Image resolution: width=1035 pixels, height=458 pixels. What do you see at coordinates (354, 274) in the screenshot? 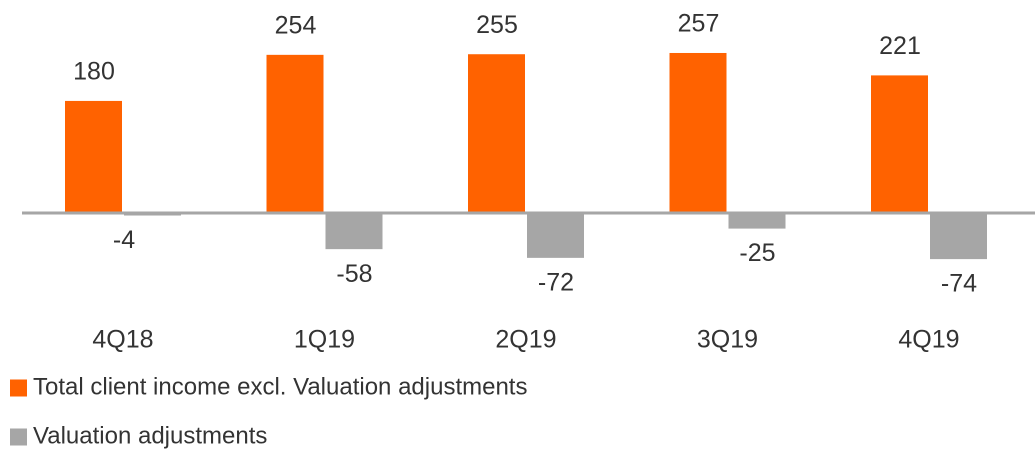
I see `value-label: -58` at bounding box center [354, 274].